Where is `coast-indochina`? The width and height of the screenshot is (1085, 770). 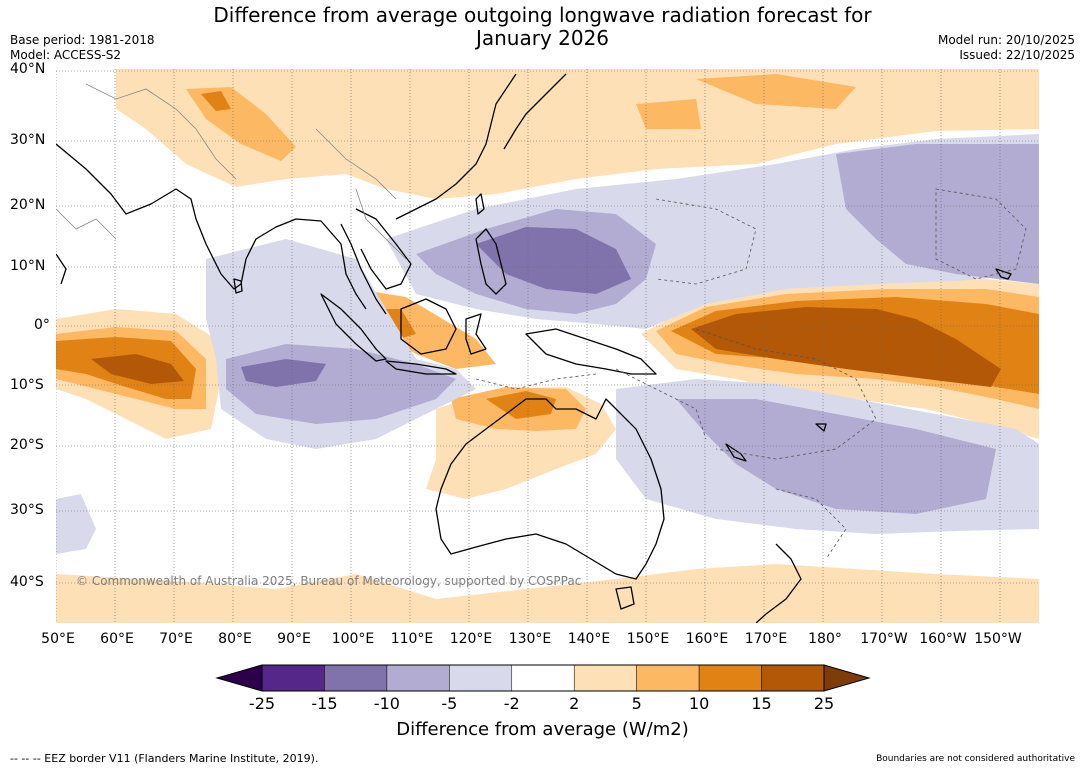
coast-indochina is located at coordinates (383, 249).